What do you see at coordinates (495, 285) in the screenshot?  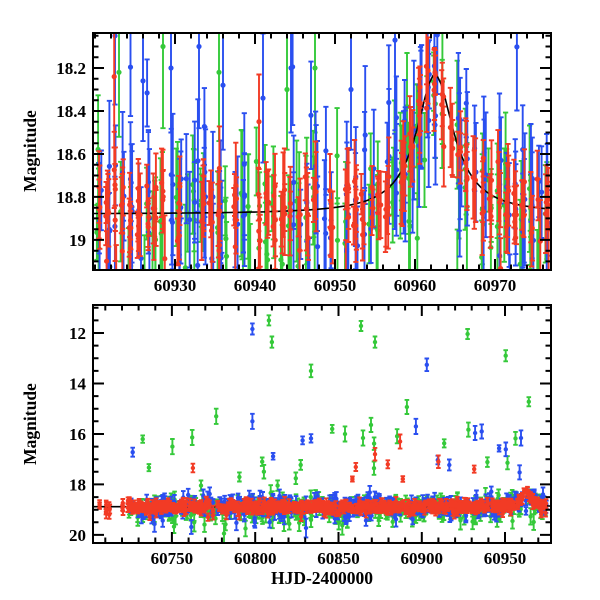 I see `x-tick-label: 60970` at bounding box center [495, 285].